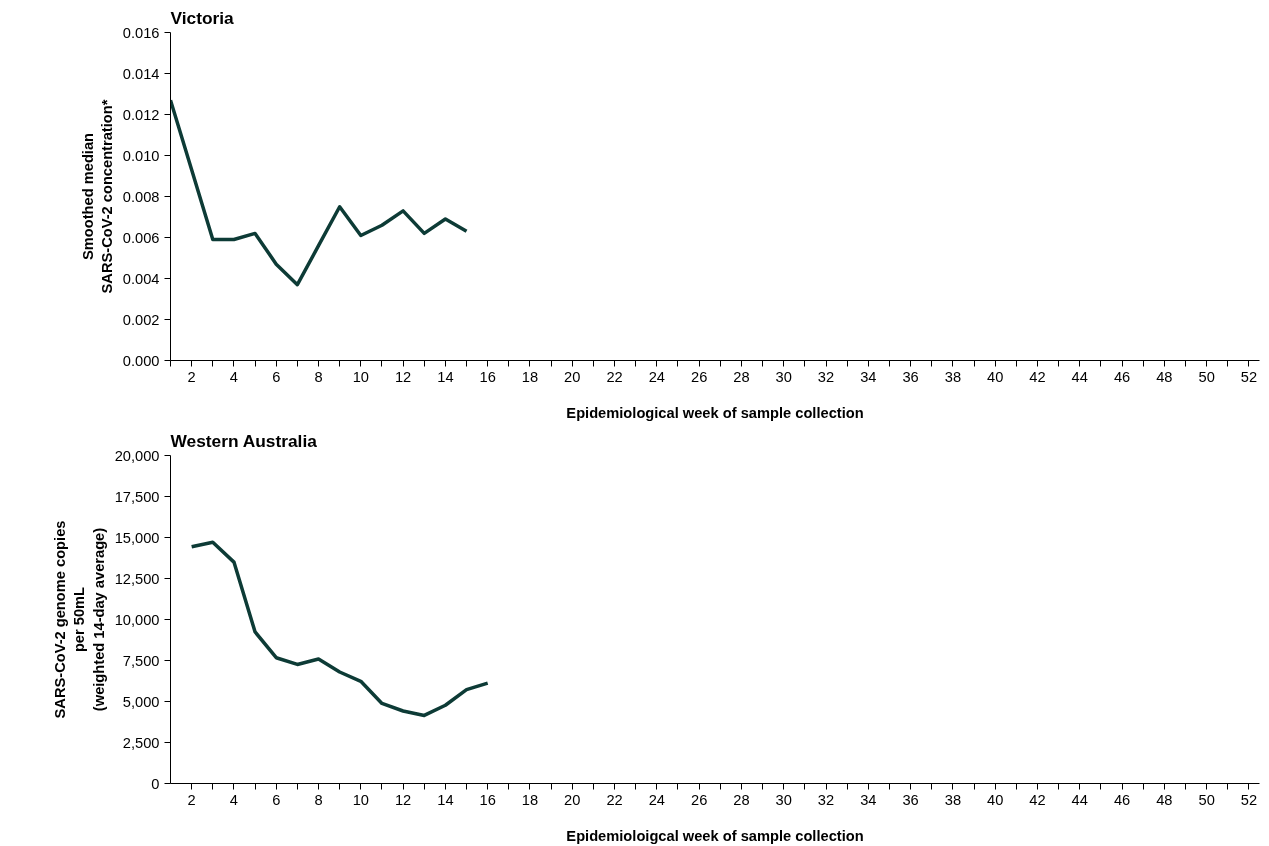  Describe the element at coordinates (141, 155) in the screenshot. I see `y-tick-label: 0.010` at that location.